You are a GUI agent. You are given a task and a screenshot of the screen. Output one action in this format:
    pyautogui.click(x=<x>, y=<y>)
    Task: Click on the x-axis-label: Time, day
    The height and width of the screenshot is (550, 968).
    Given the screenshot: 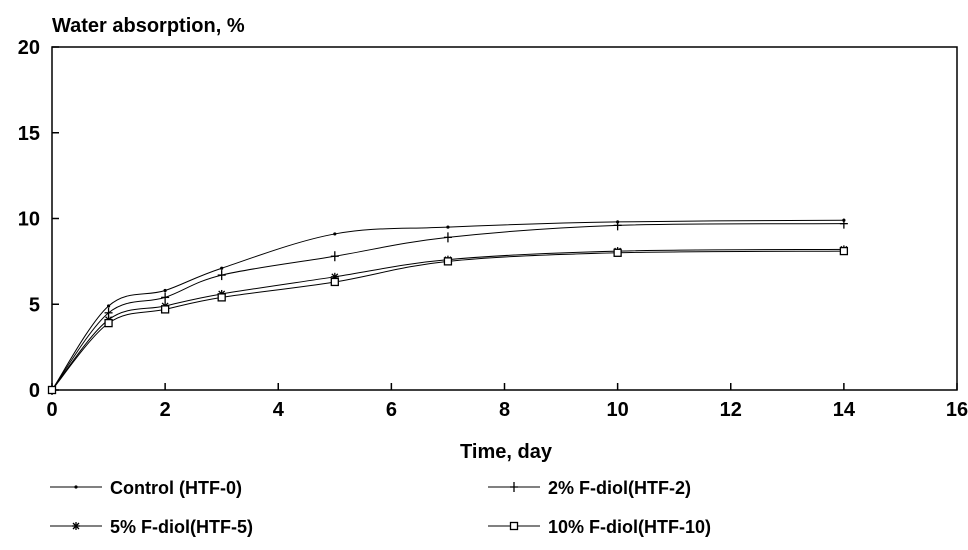 What is the action you would take?
    pyautogui.click(x=506, y=452)
    